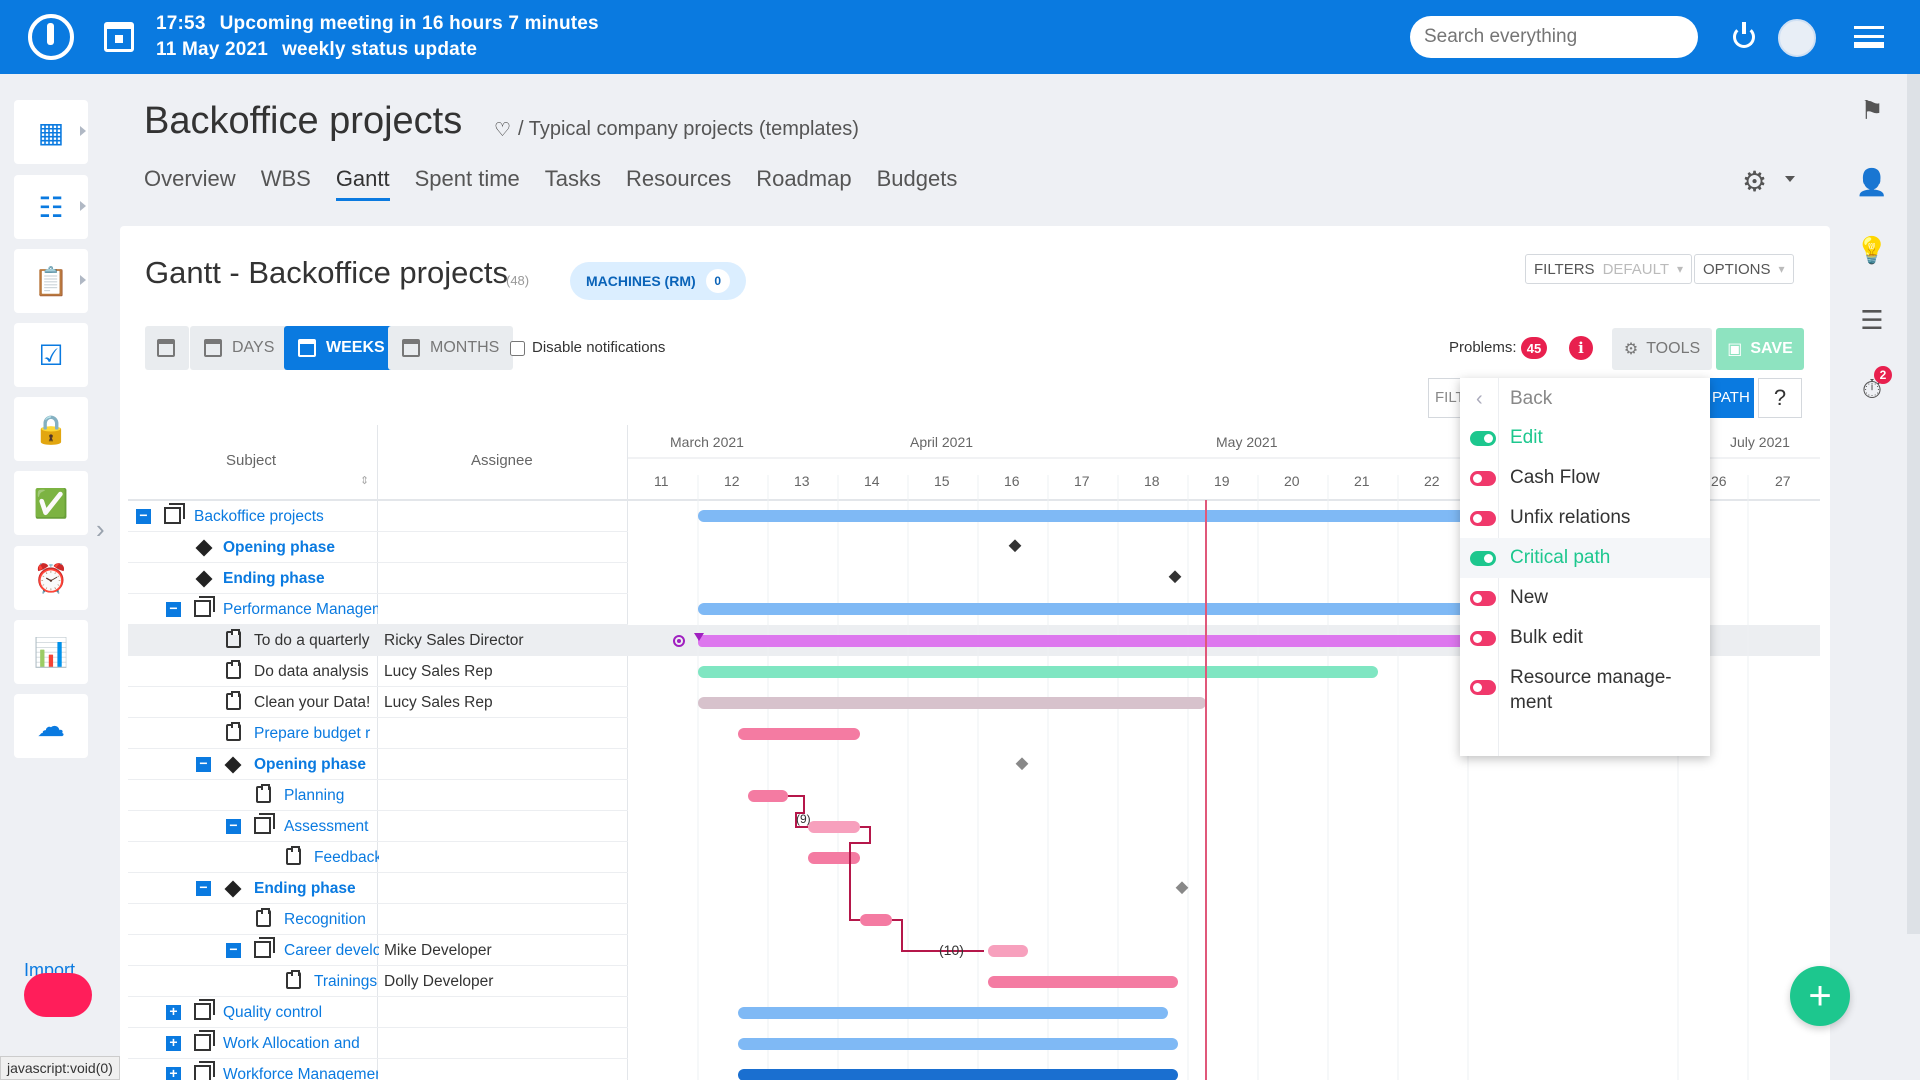 This screenshot has height=1080, width=1920. What do you see at coordinates (1872, 181) in the screenshot?
I see `user-search-icon: 👤` at bounding box center [1872, 181].